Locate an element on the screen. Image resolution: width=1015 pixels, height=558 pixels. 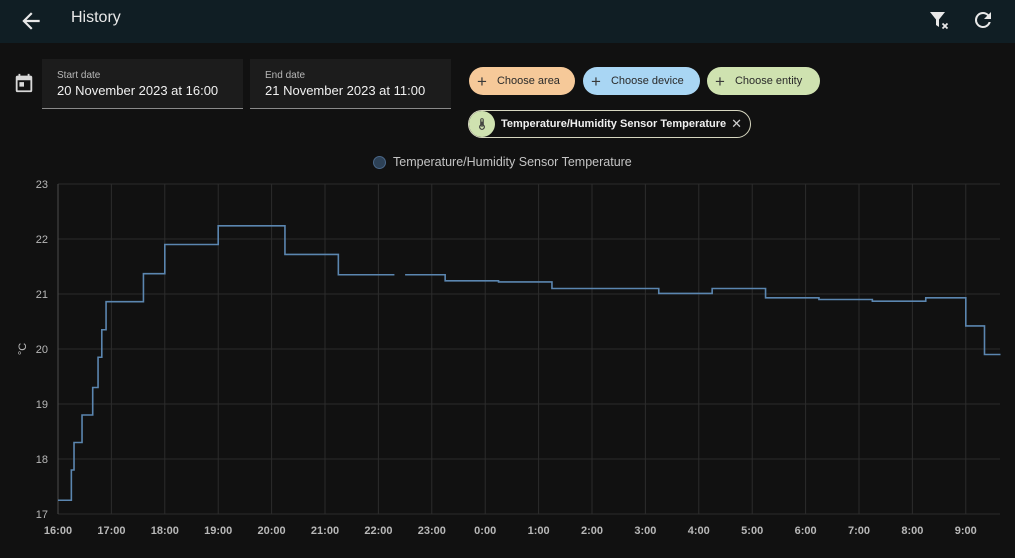
start-date-value: 20 November 2023 at 16:00 is located at coordinates (138, 90).